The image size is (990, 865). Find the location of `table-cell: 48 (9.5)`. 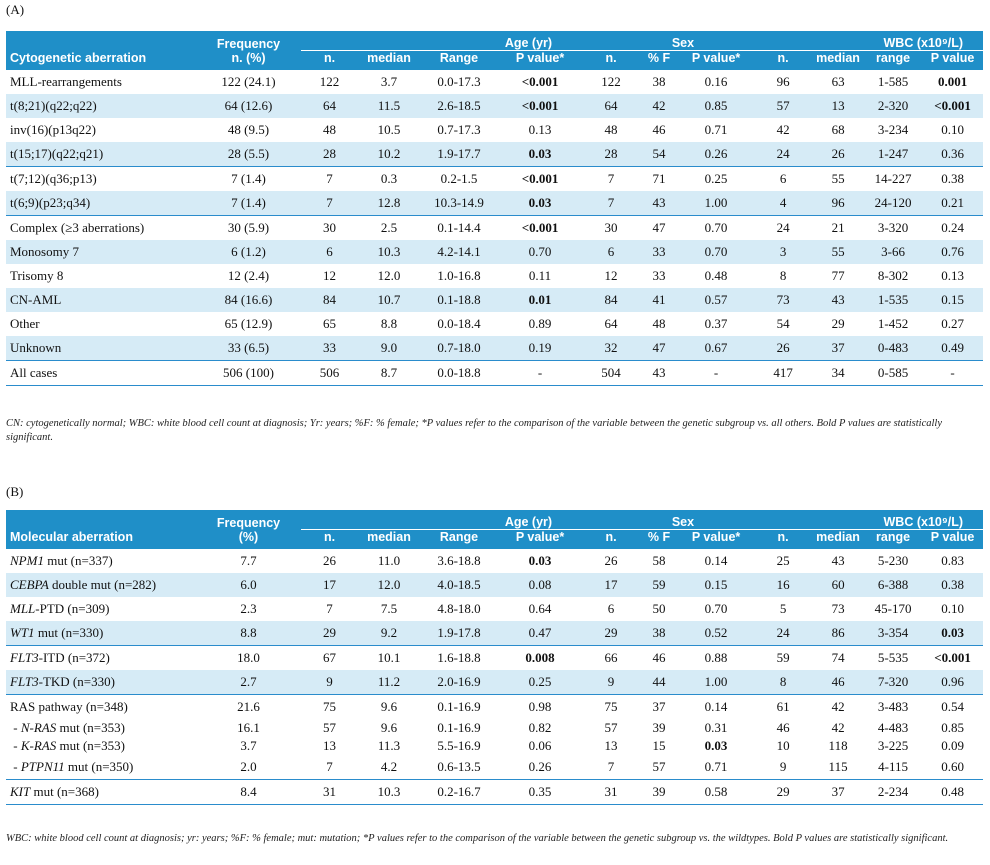

table-cell: 48 (9.5) is located at coordinates (248, 129).